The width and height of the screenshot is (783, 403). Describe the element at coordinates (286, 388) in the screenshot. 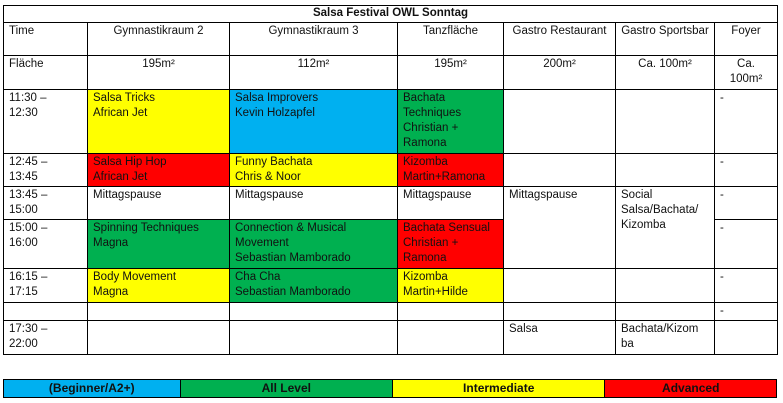

I see `legend-item: All Level` at that location.